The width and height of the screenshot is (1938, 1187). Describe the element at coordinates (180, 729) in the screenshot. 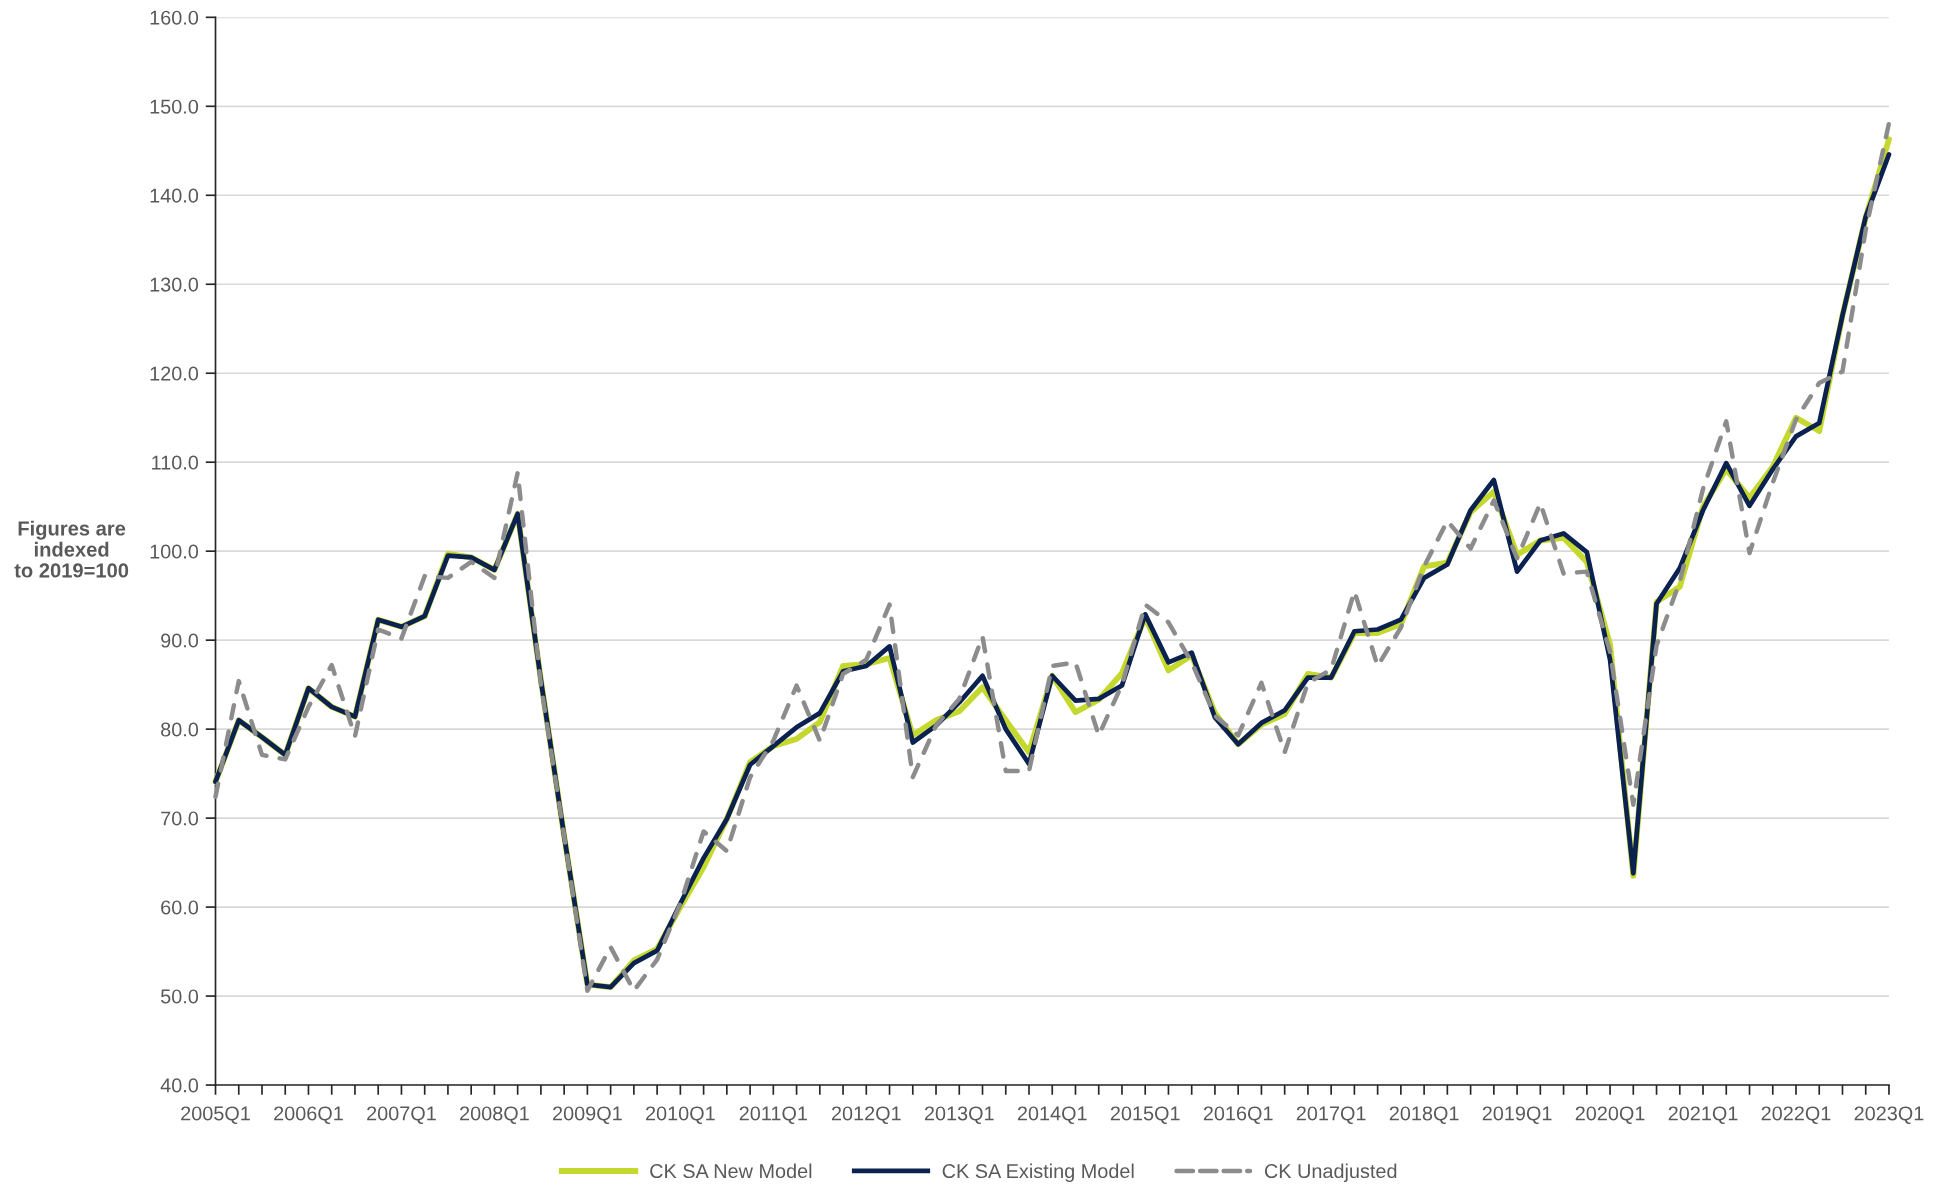

I see `y-tick-label: 80.0` at that location.